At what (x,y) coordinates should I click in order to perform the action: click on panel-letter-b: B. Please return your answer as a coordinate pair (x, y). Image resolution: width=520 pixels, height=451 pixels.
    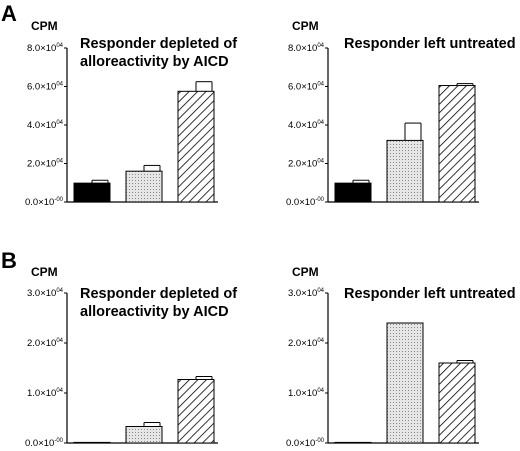
    Looking at the image, I should click on (9, 260).